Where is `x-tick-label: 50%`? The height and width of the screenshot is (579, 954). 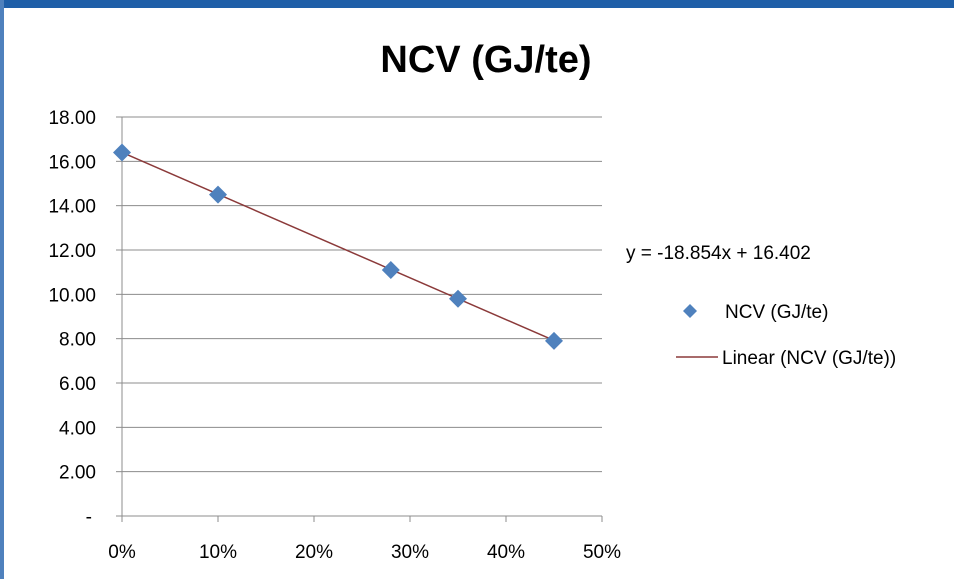 x-tick-label: 50% is located at coordinates (602, 552).